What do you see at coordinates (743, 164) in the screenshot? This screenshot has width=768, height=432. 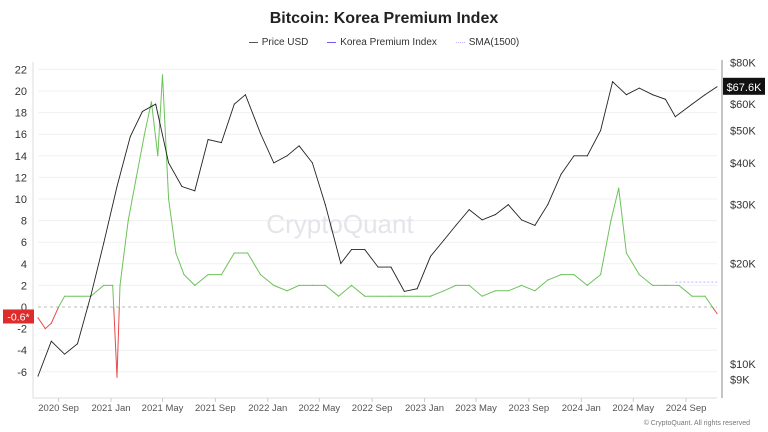 I see `right-axis-tick: $40K` at bounding box center [743, 164].